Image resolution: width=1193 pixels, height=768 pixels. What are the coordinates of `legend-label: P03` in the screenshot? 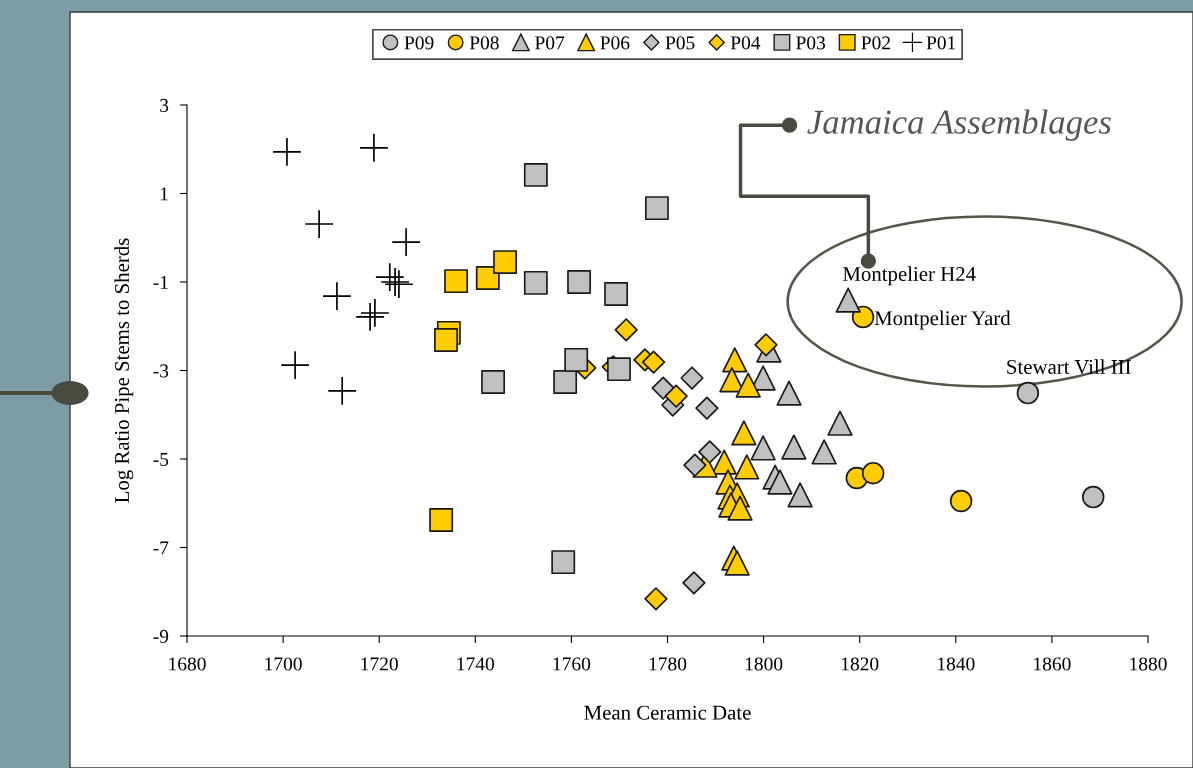 It's located at (811, 43).